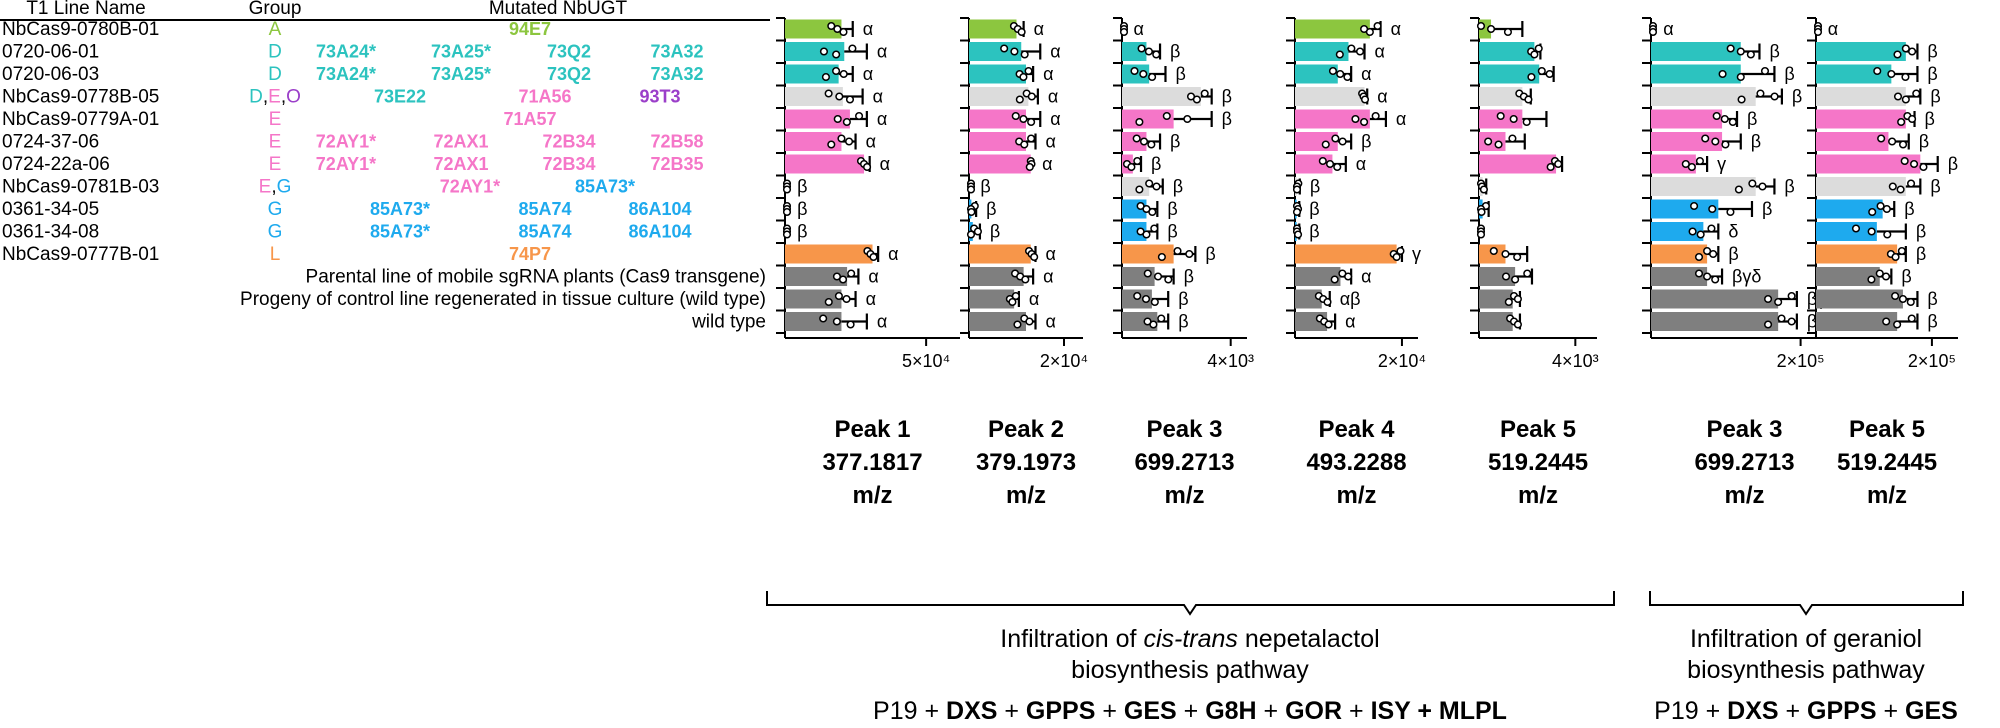  What do you see at coordinates (1184, 462) in the screenshot?
I see `panel-title-line: 699.2713` at bounding box center [1184, 462].